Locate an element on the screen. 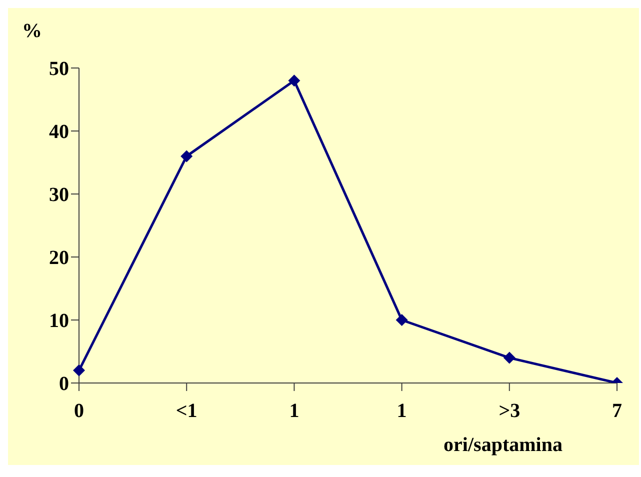  x-tick-label: <1 is located at coordinates (187, 411).